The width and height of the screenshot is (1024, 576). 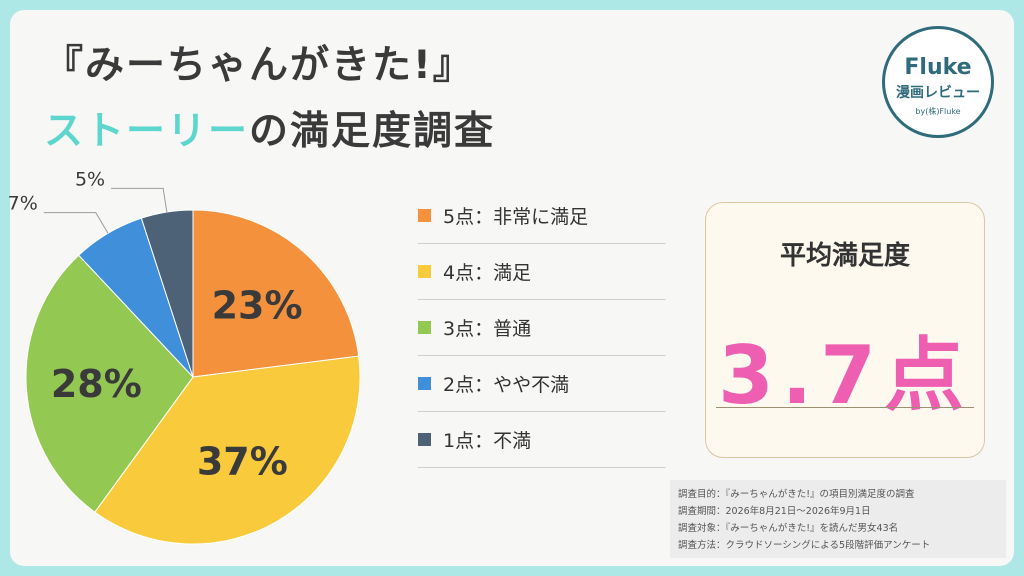 What do you see at coordinates (147, 131) in the screenshot?
I see `subtitle-highlight: ストーリー` at bounding box center [147, 131].